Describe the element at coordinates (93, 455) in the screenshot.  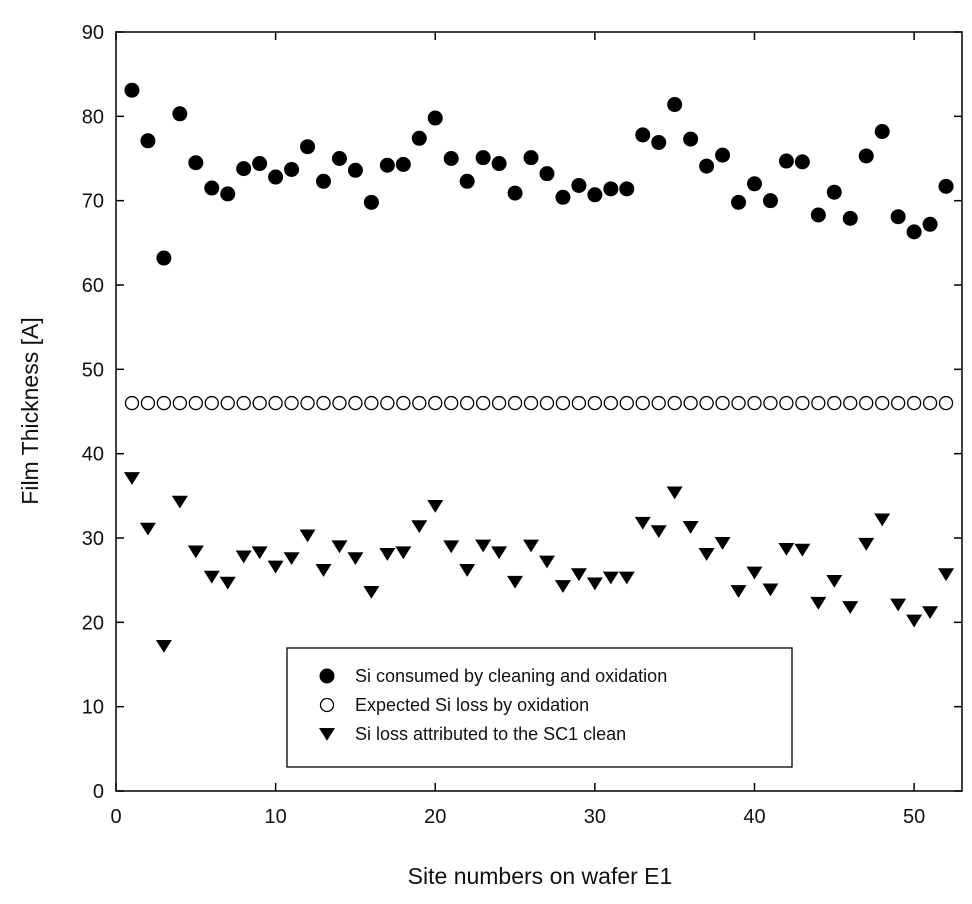
I see `y-tick-label: 40` at that location.